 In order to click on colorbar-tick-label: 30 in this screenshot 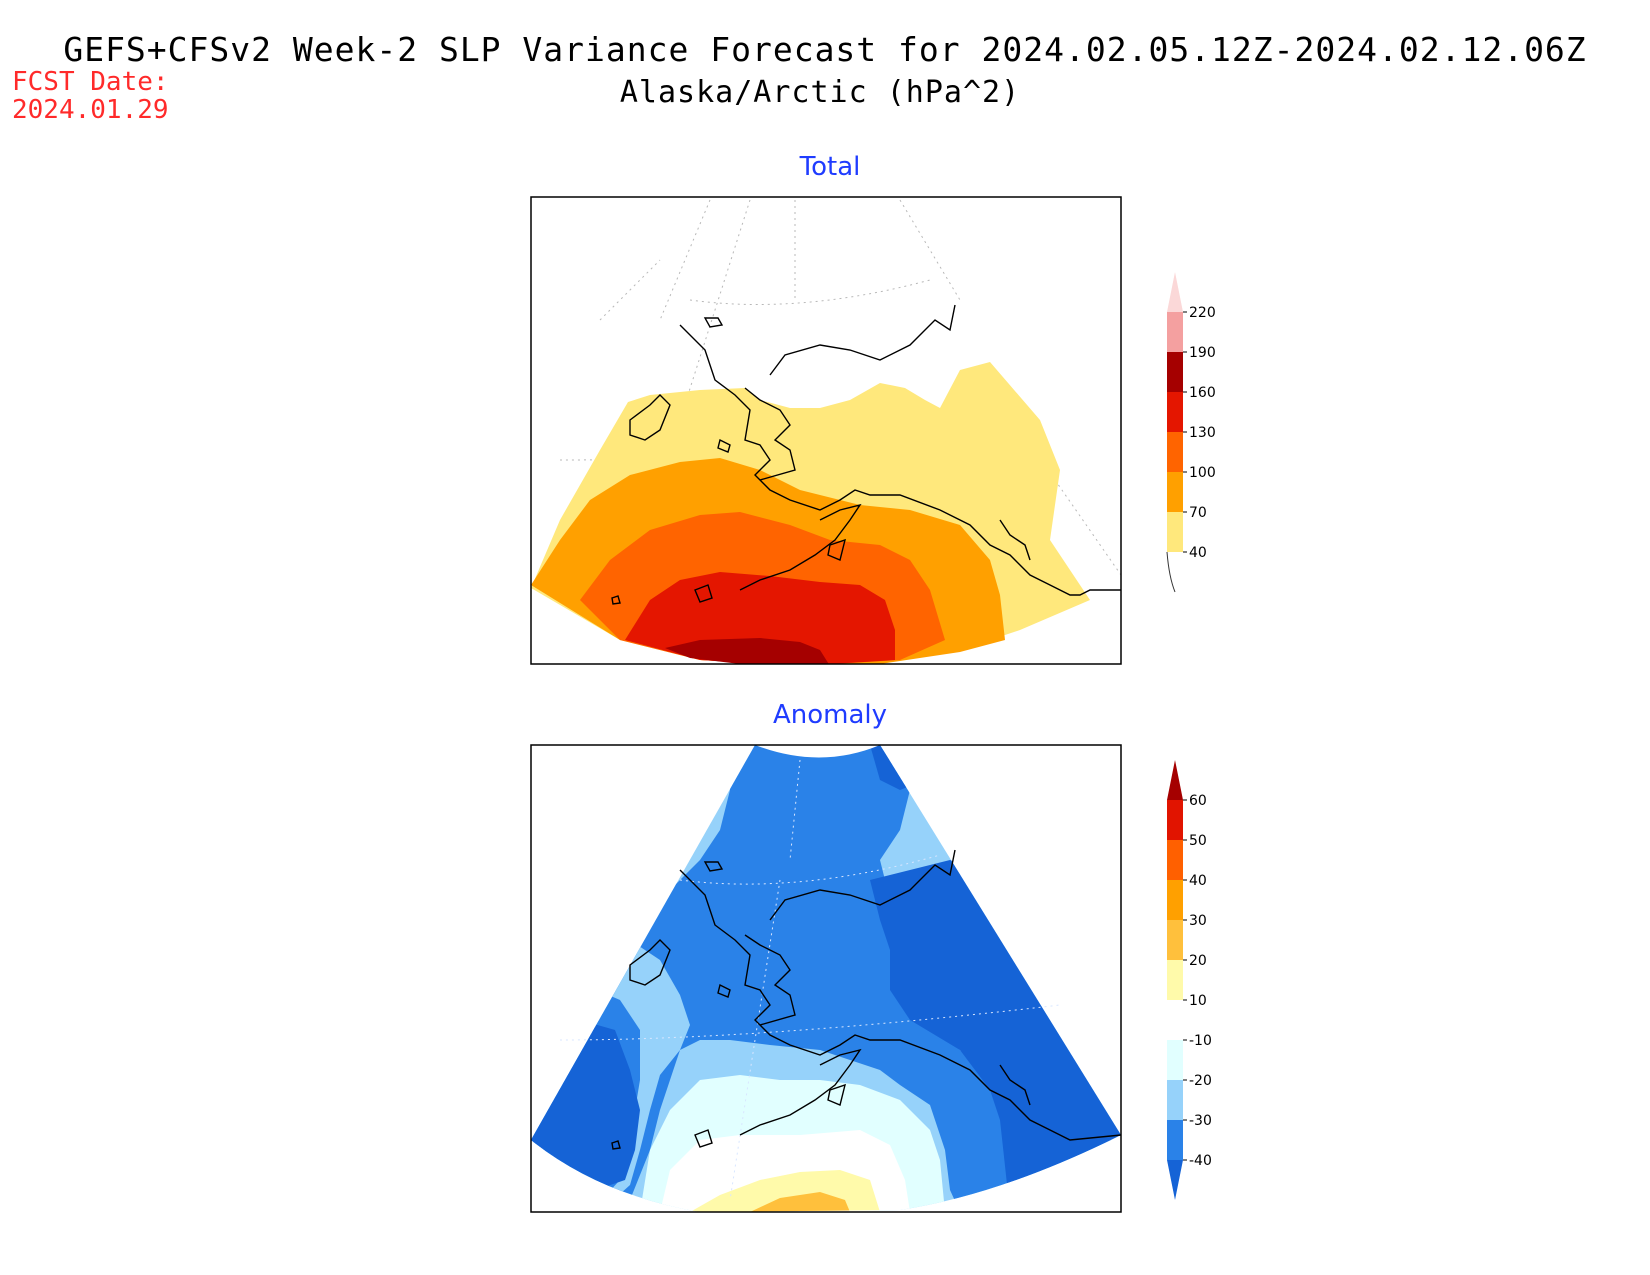, I will do `click(1198, 921)`.